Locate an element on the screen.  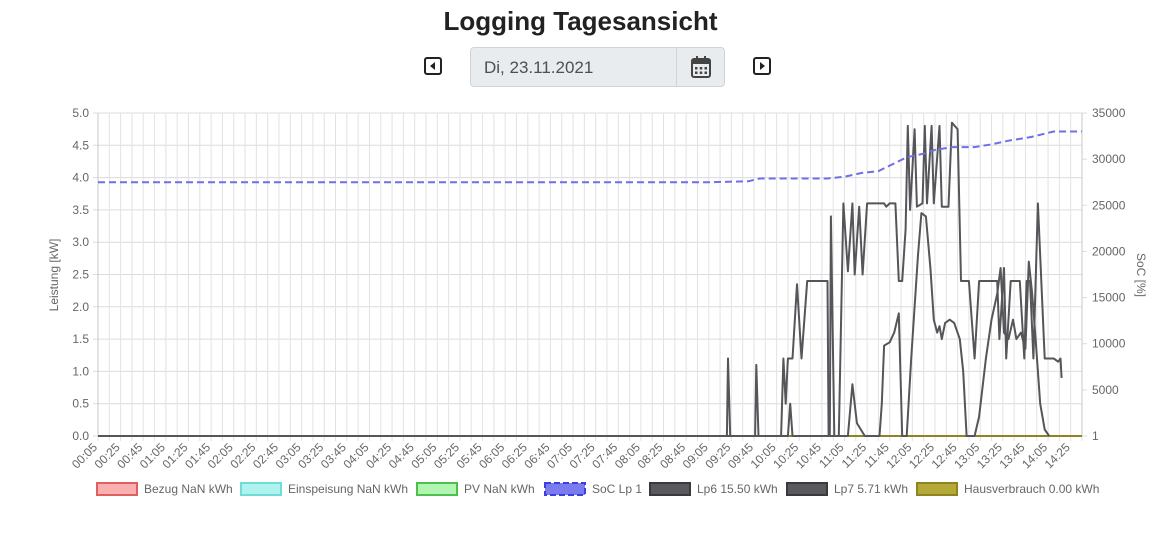
y-right-tick-label: 10000 is located at coordinates (1109, 344).